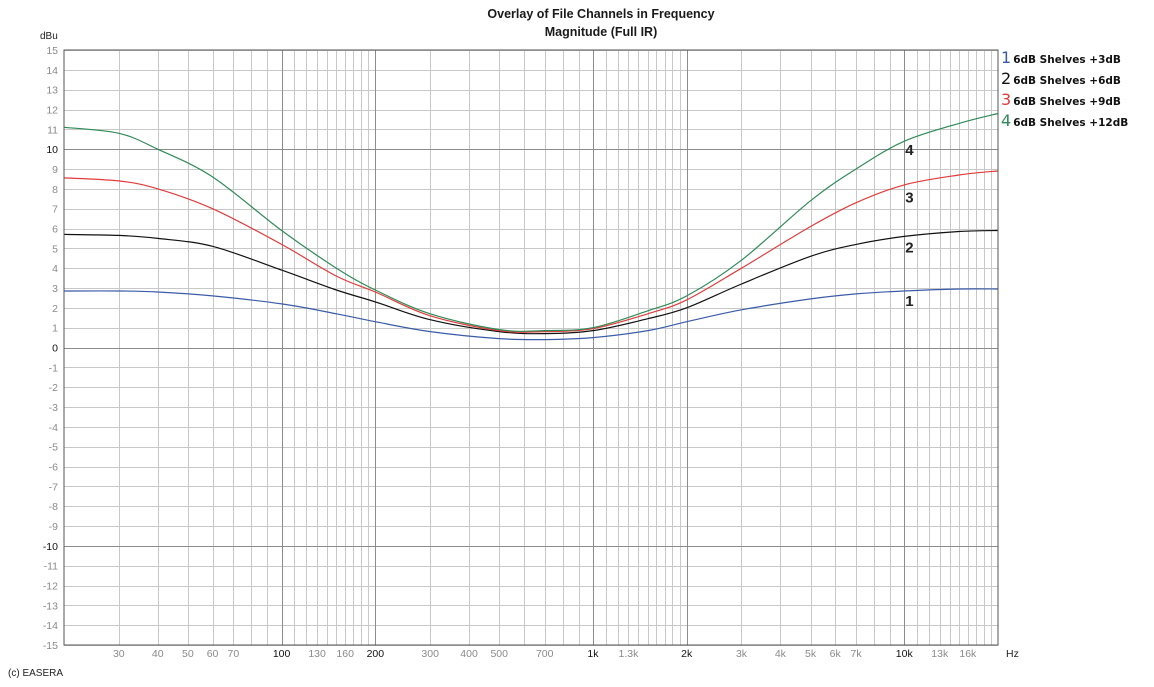  Describe the element at coordinates (53, 507) in the screenshot. I see `y-tick-label: -8` at that location.